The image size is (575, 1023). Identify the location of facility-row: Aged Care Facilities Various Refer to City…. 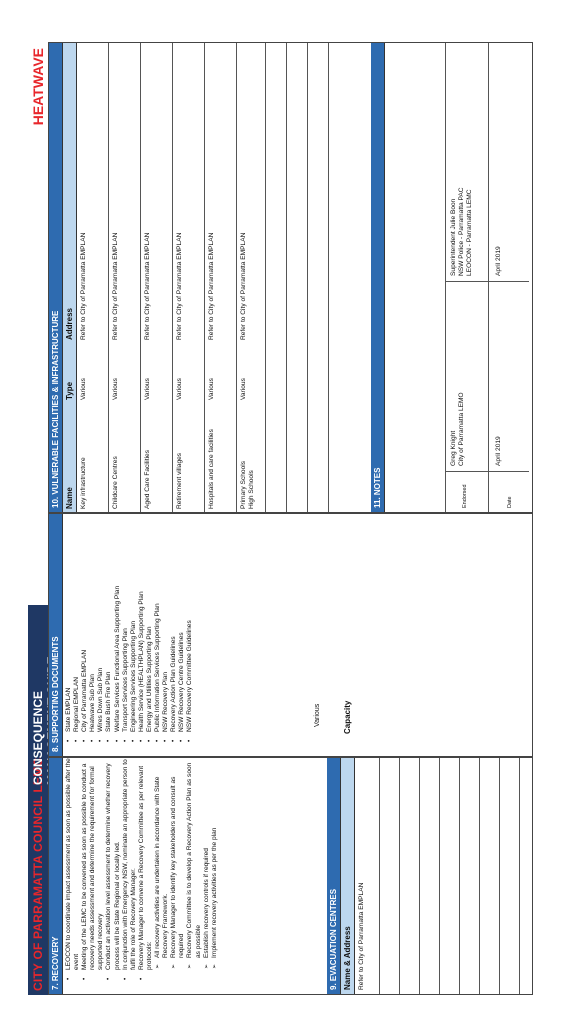
(157, 277).